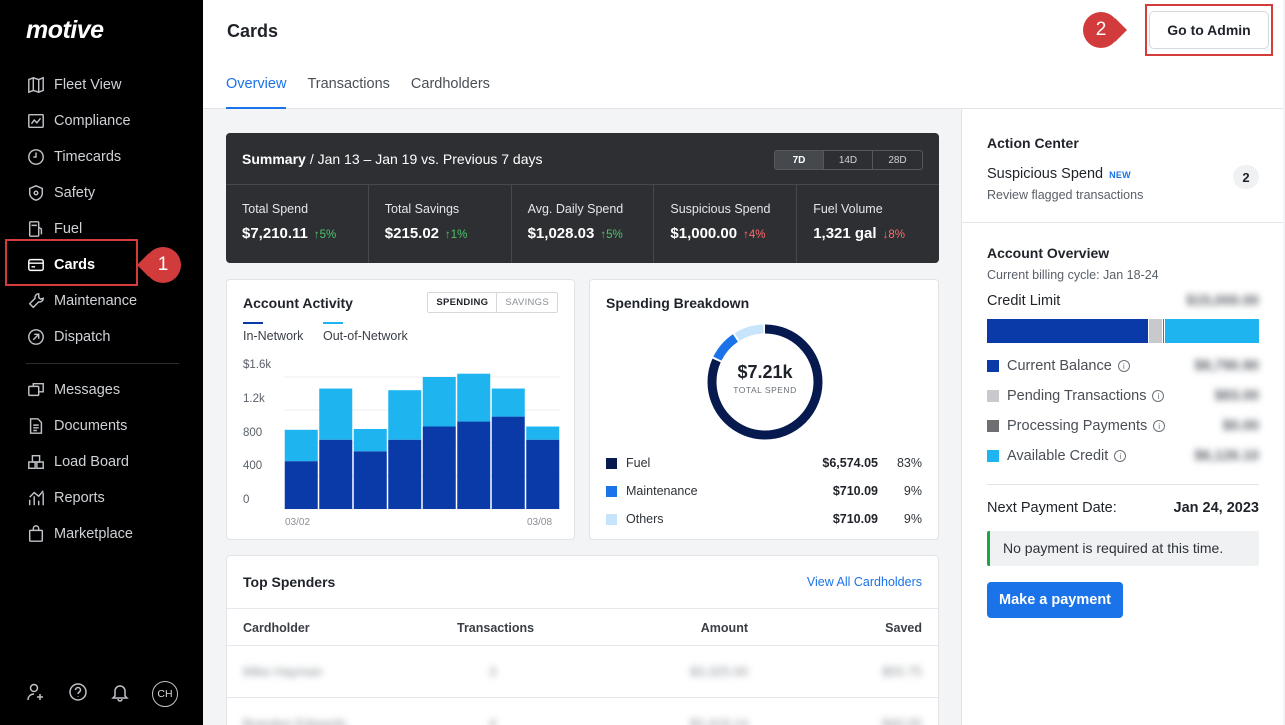  What do you see at coordinates (79, 498) in the screenshot?
I see `sidebar-item-label: Reports` at bounding box center [79, 498].